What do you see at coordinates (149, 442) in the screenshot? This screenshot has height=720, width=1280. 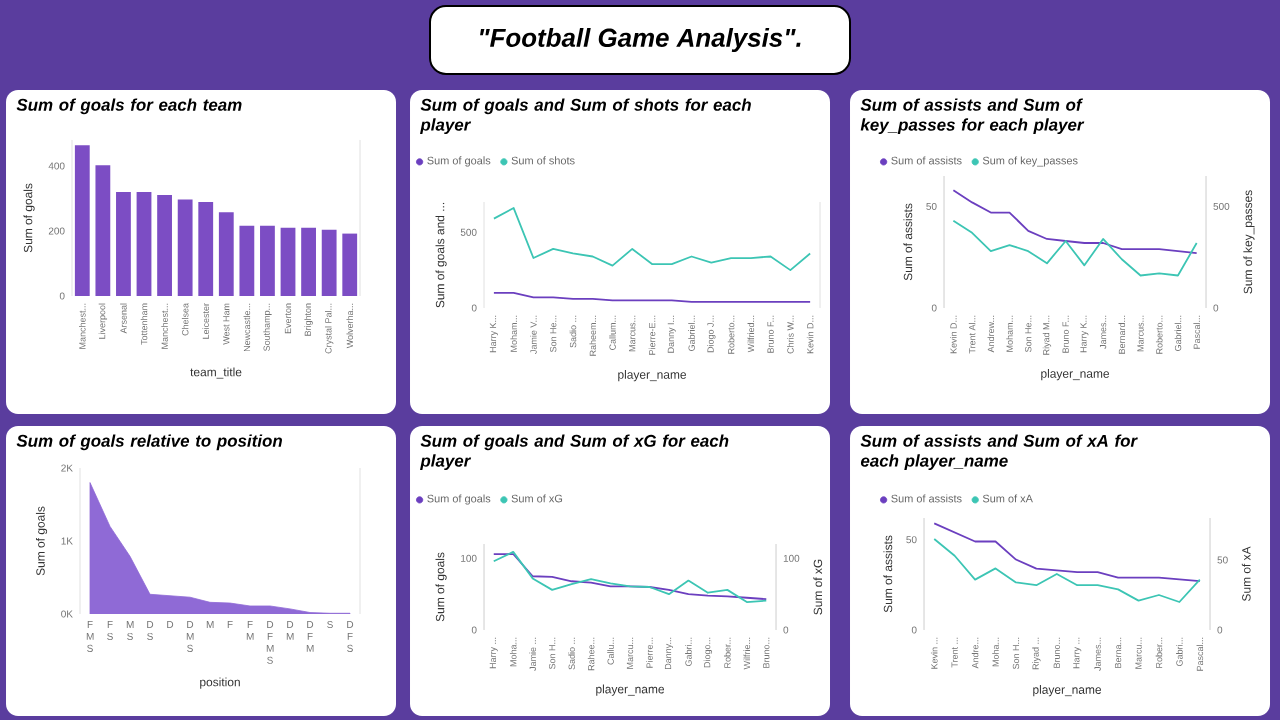 I see `chart-title: Sum of goals relative to position` at bounding box center [149, 442].